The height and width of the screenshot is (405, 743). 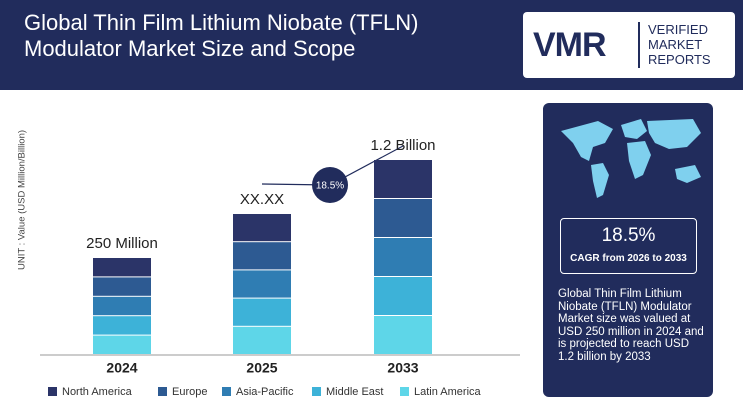 I want to click on cagr-value: 18.5%, so click(x=628, y=235).